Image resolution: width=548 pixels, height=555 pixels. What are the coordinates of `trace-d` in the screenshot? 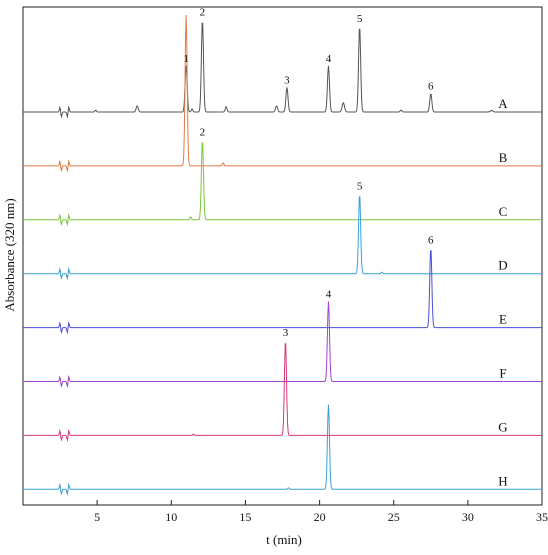 It's located at (282, 238).